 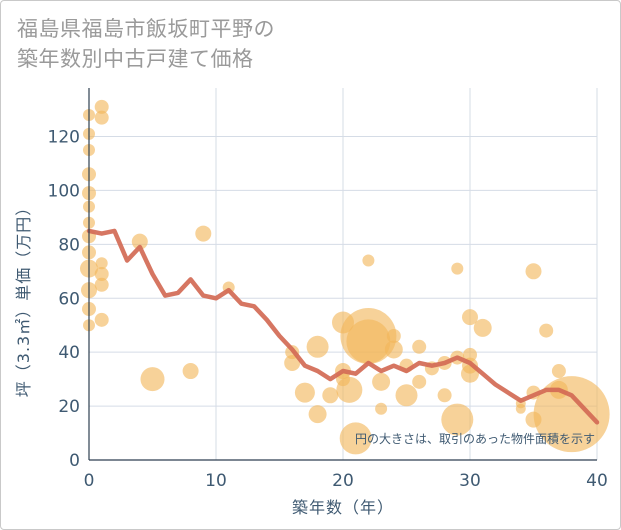 What do you see at coordinates (470, 481) in the screenshot?
I see `x-tick-label: 30` at bounding box center [470, 481].